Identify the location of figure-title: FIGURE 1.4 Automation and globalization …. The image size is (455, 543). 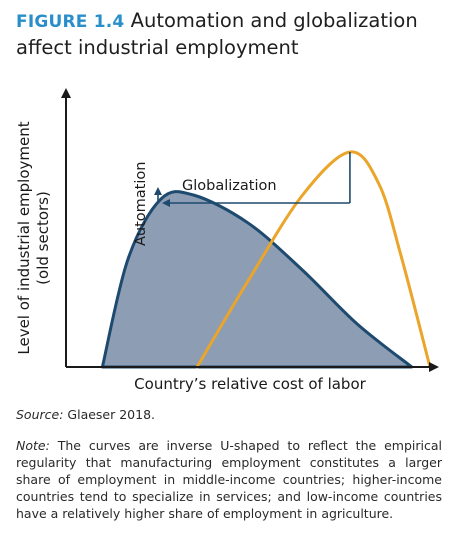
(232, 34).